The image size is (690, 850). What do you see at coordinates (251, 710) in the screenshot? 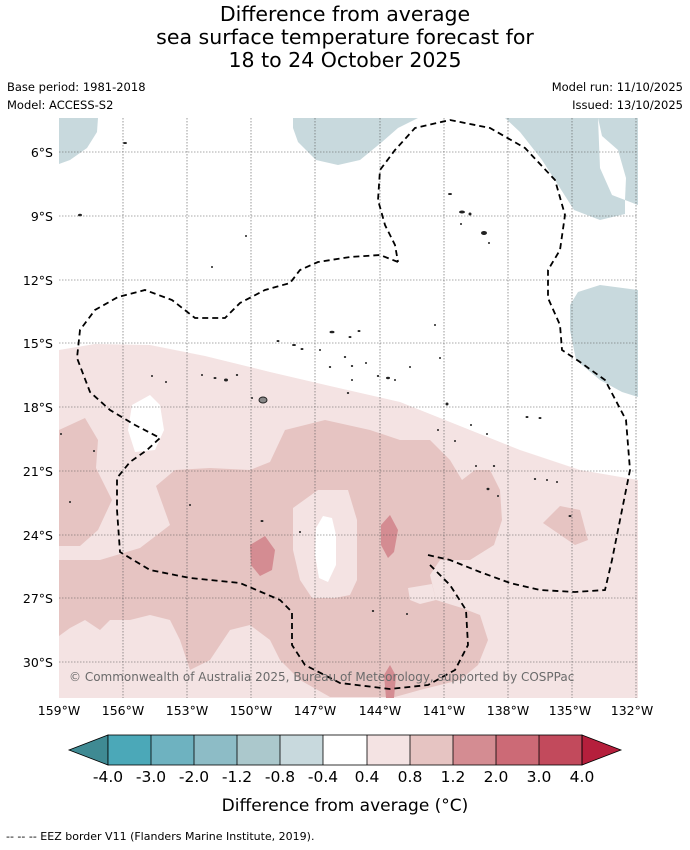
I see `lon-label: 150°W` at bounding box center [251, 710].